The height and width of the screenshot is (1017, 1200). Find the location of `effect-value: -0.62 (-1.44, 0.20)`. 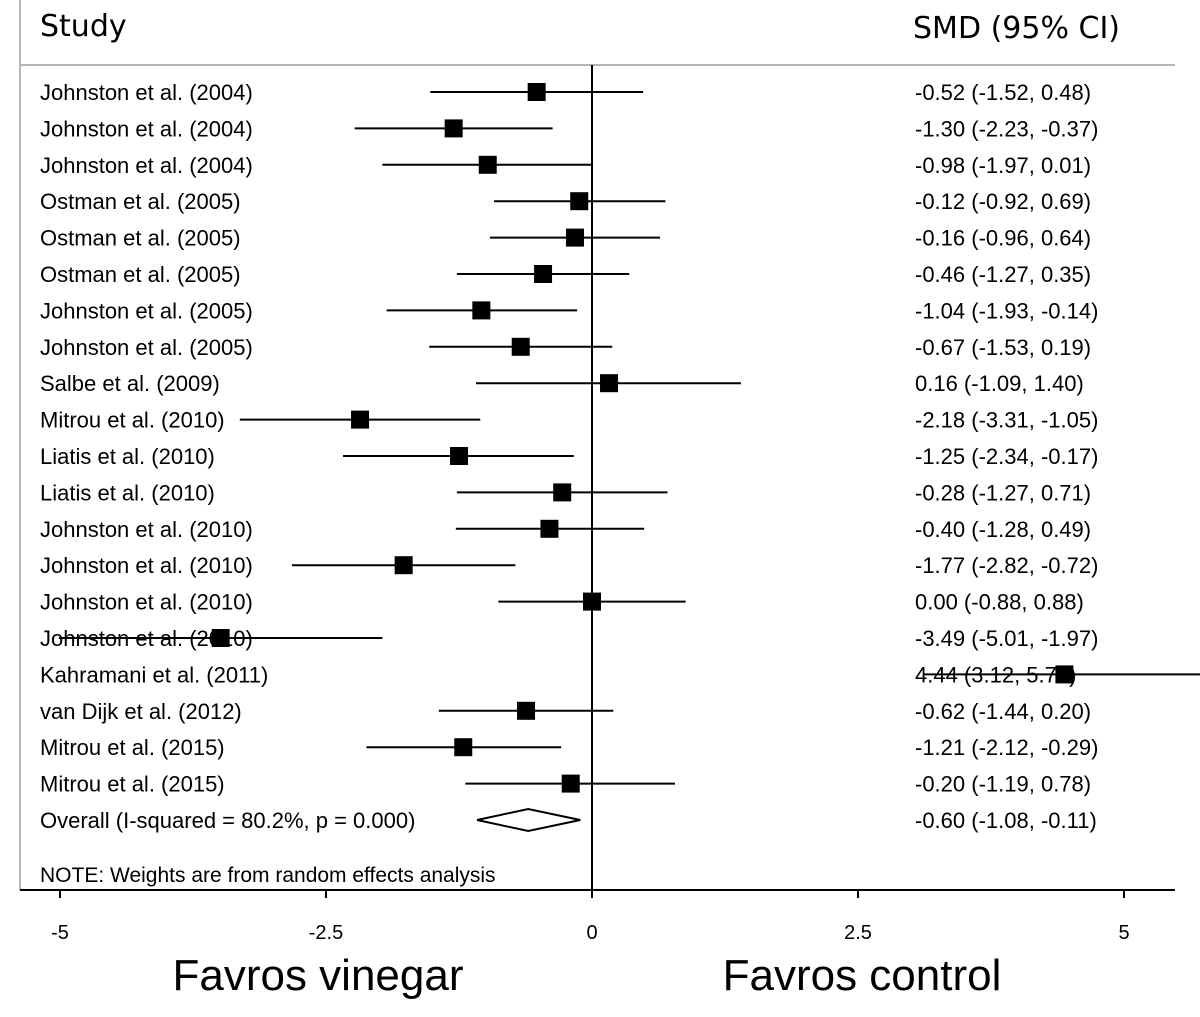

effect-value: -0.62 (-1.44, 0.20) is located at coordinates (1003, 711).